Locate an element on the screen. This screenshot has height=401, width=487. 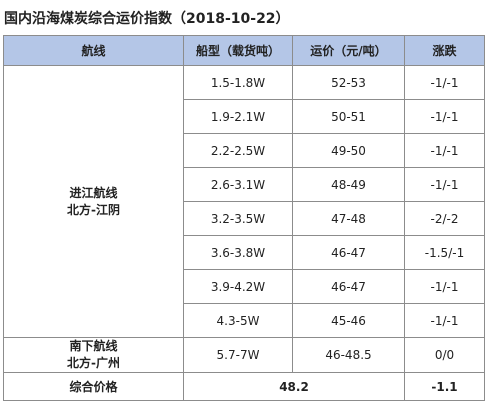
ship-size: 3.2-3.5W is located at coordinates (238, 218).